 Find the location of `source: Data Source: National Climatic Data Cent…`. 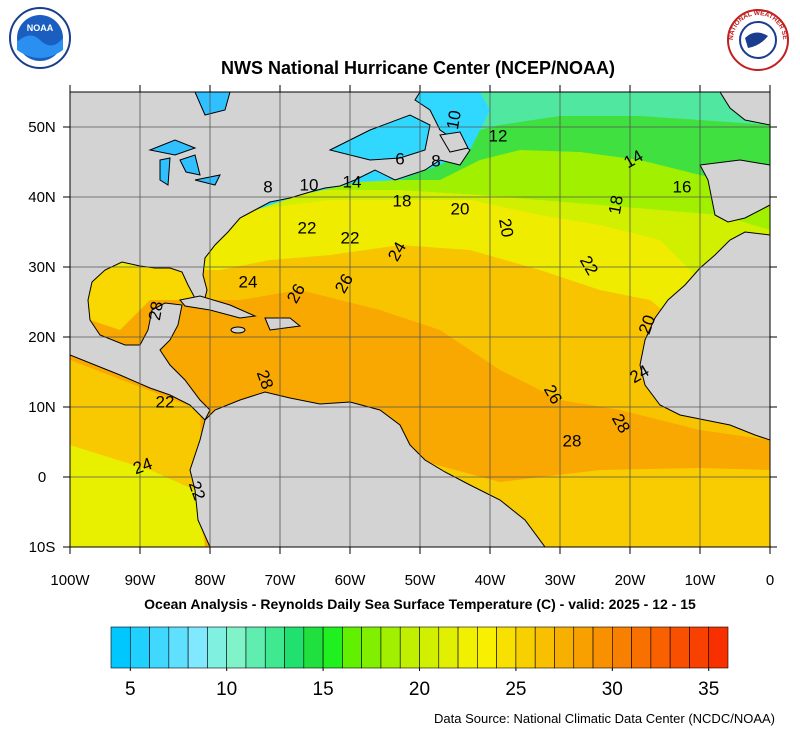

source: Data Source: National Climatic Data Cent… is located at coordinates (604, 718).